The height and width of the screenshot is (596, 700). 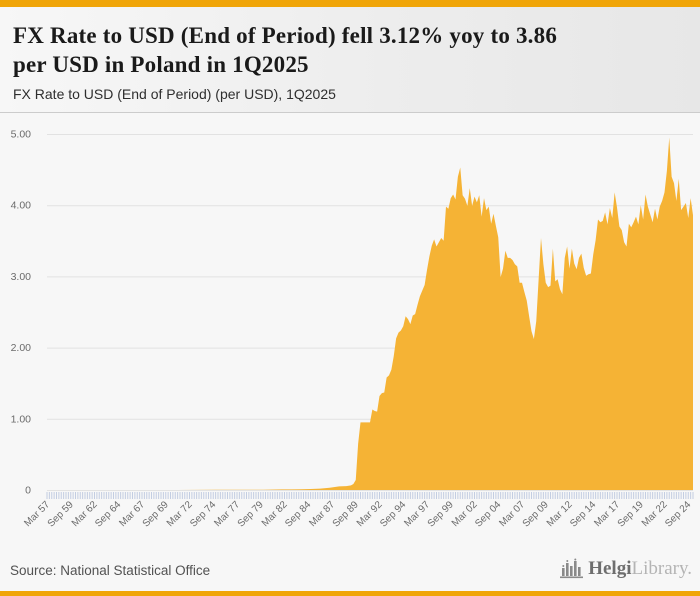 I want to click on x-axis-label: Sep 69, so click(x=156, y=514).